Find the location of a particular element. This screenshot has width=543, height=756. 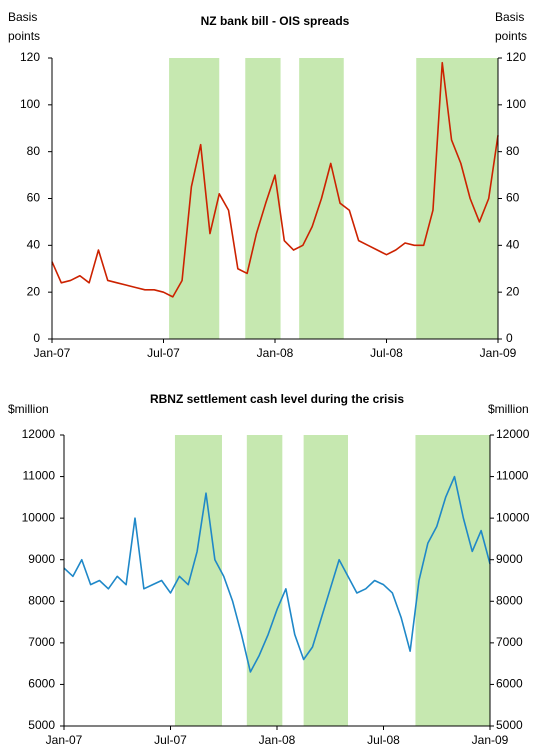

y2-tick-label: 100 is located at coordinates (516, 104).